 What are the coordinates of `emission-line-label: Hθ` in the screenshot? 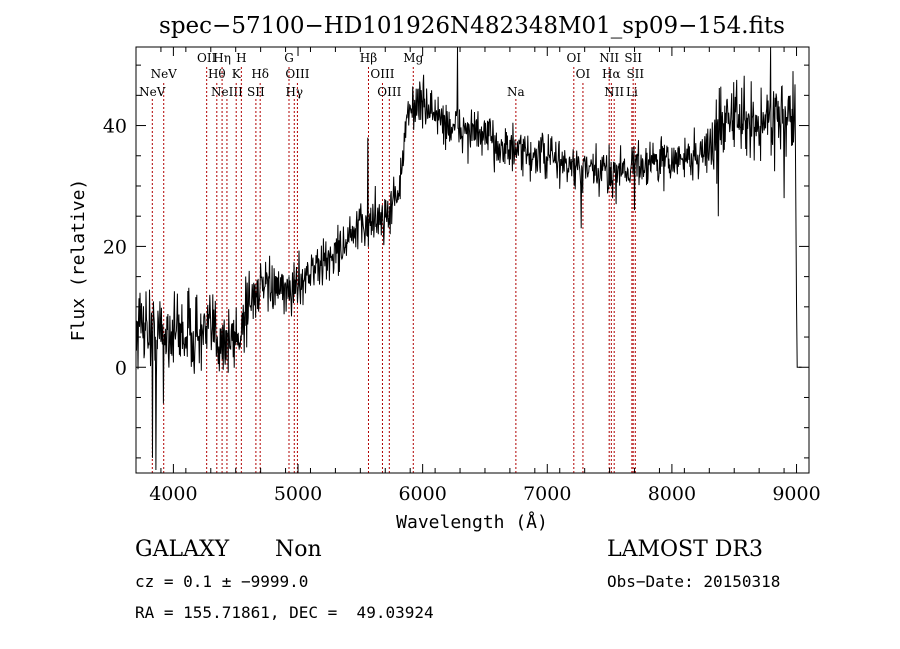 It's located at (217, 74).